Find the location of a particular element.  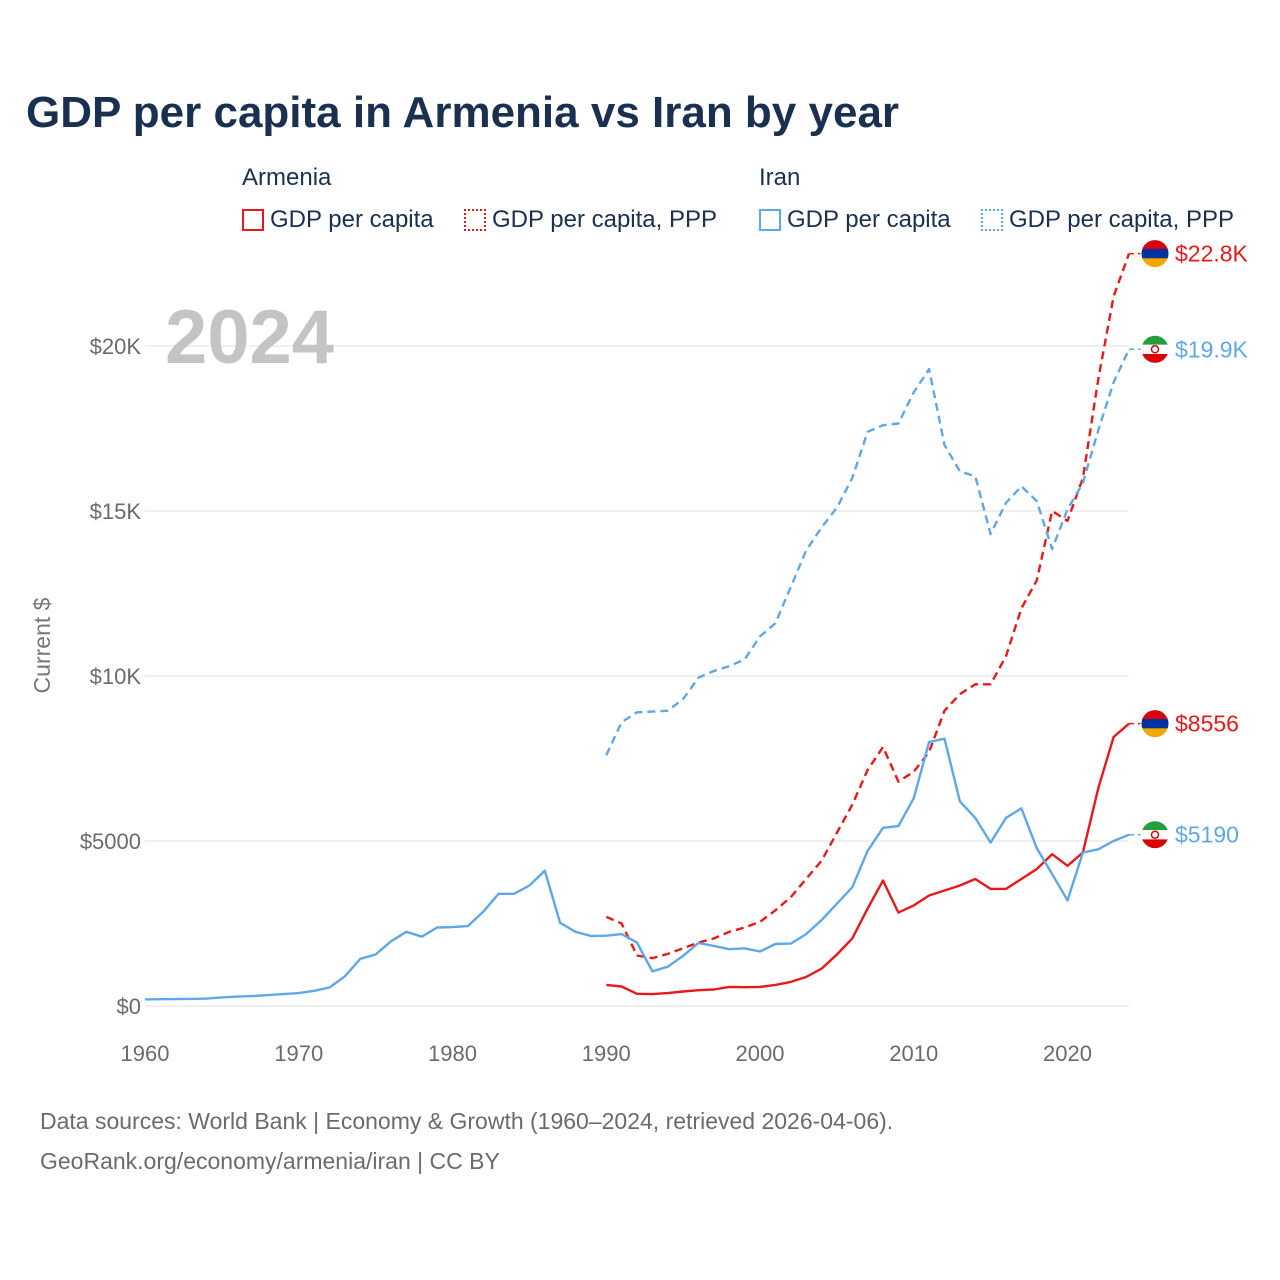

x-tick-label: 1990 is located at coordinates (606, 1053).